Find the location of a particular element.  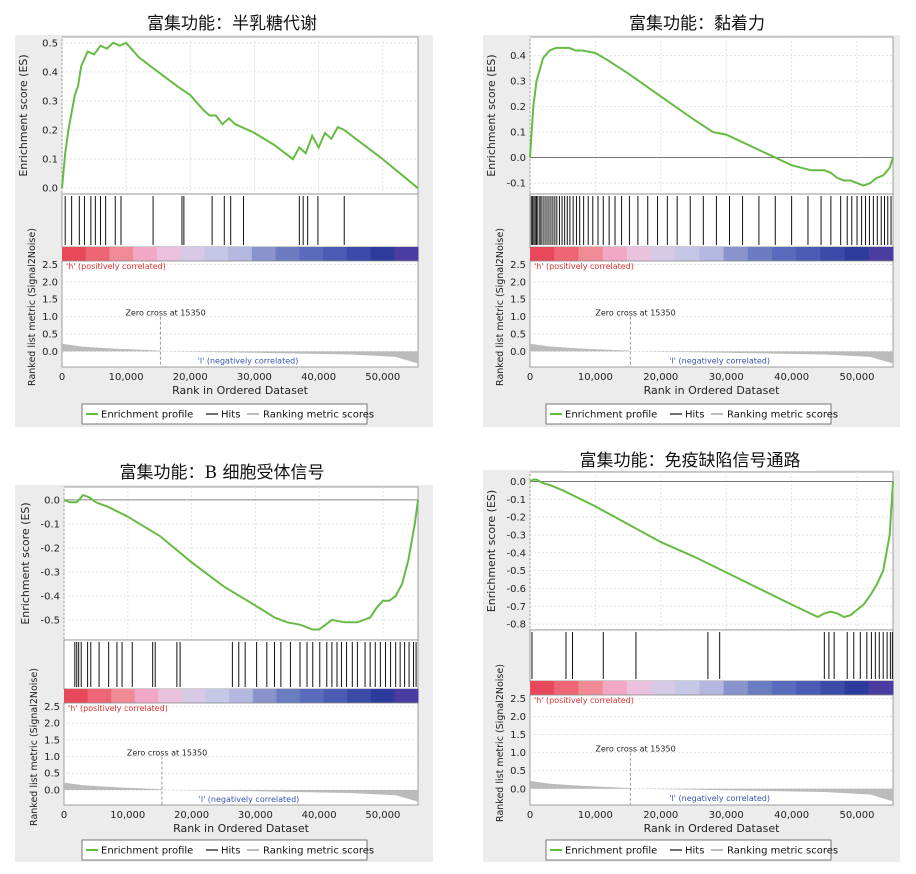

x-axis-label: Rank in Ordered Dataset is located at coordinates (712, 390).